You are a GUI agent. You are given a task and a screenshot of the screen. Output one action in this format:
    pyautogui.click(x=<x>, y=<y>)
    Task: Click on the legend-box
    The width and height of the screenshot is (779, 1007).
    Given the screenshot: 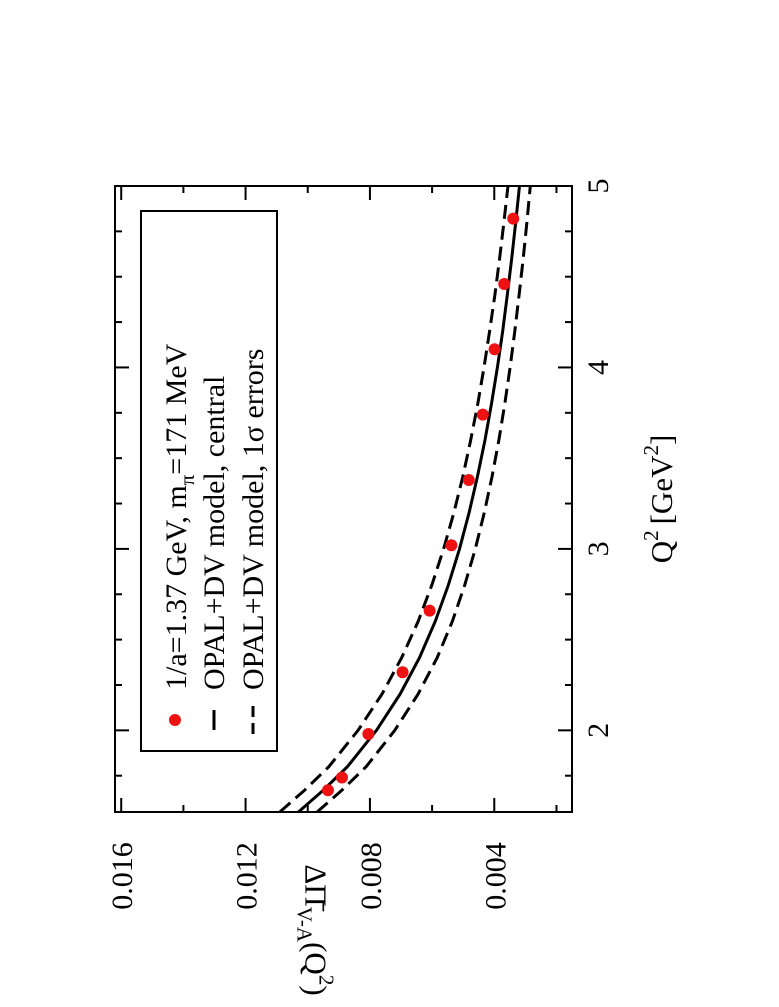 What is the action you would take?
    pyautogui.click(x=209, y=481)
    